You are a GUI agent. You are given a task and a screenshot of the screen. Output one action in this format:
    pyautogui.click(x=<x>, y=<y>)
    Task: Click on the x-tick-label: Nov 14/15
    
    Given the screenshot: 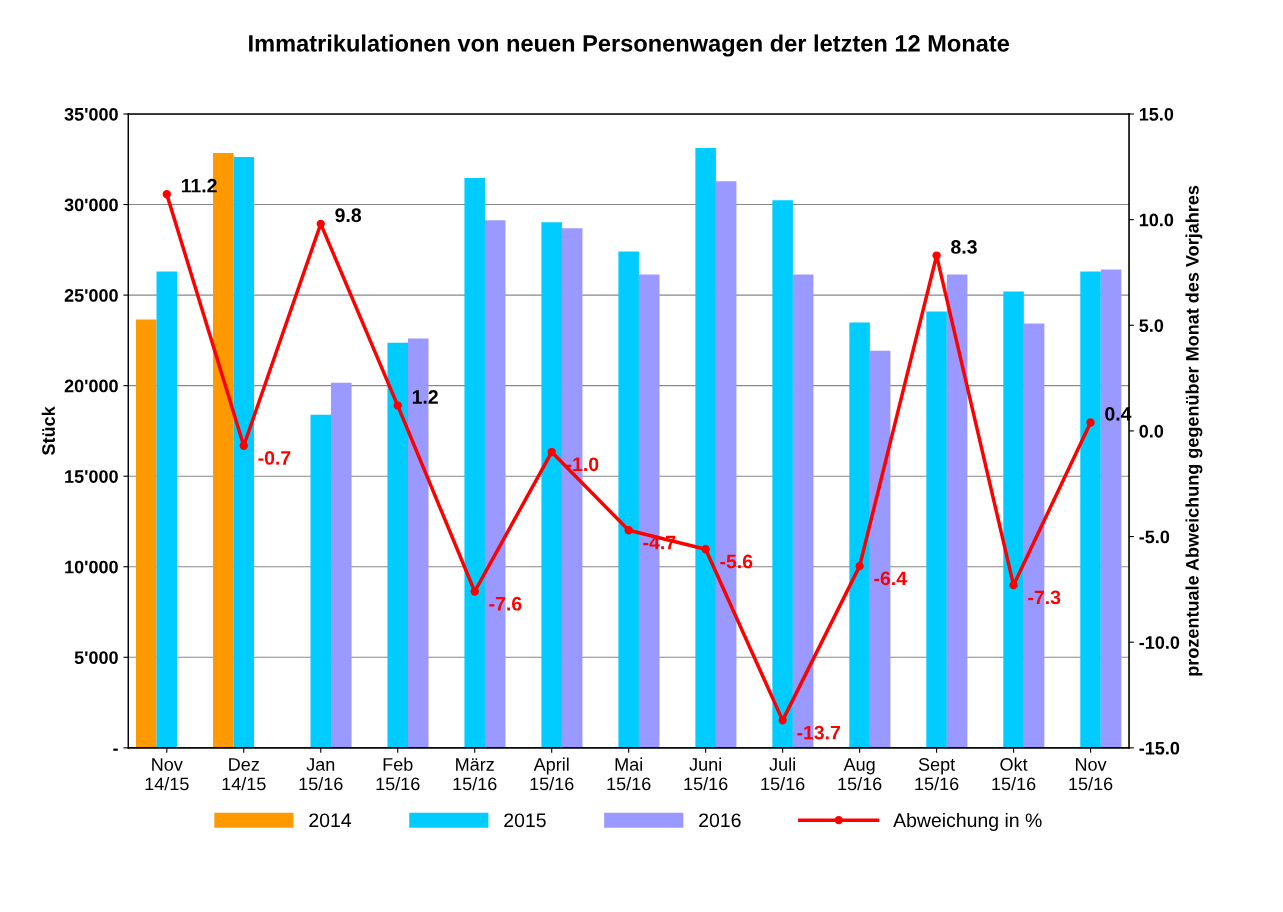 What is the action you would take?
    pyautogui.click(x=167, y=774)
    